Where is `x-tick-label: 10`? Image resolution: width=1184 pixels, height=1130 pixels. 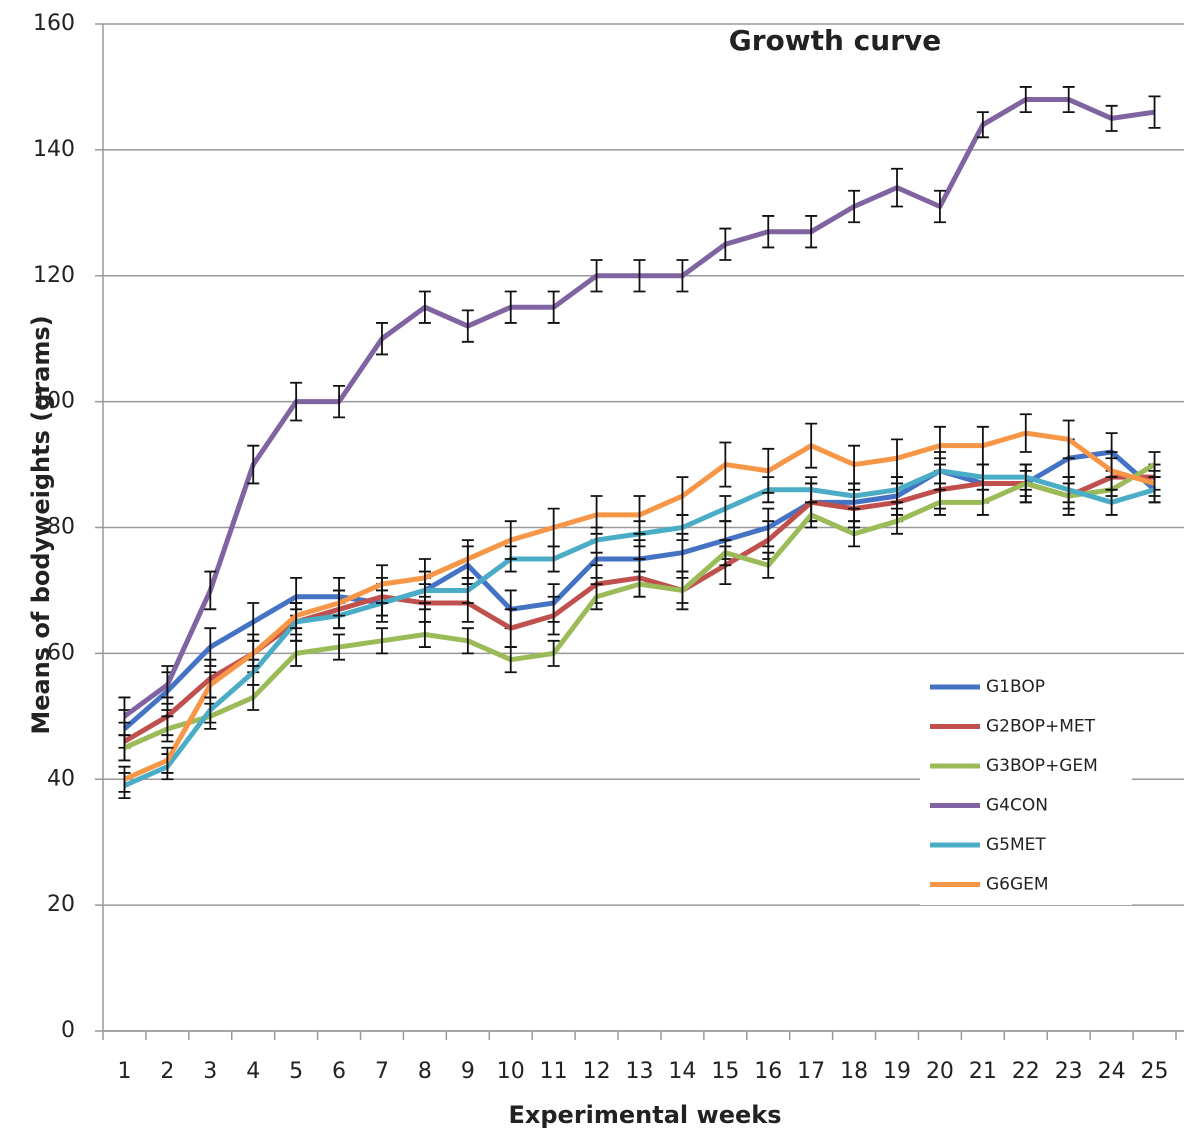 x-tick-label: 10 is located at coordinates (511, 1071).